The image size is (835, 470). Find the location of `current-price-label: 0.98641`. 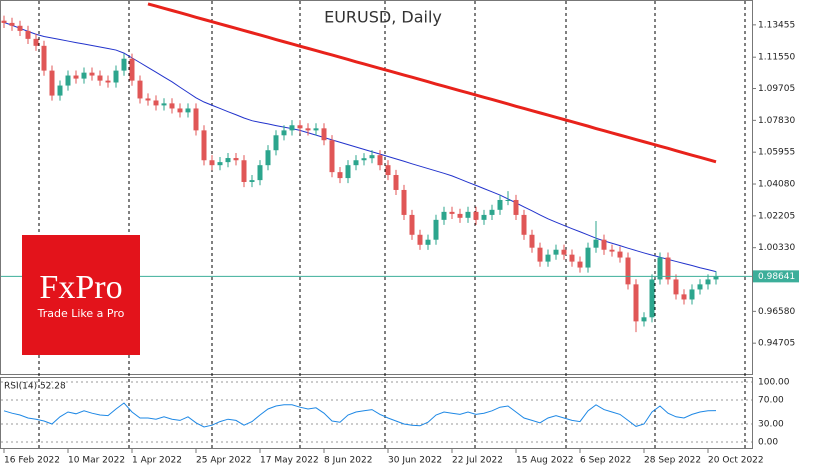

current-price-label: 0.98641 is located at coordinates (776, 277).